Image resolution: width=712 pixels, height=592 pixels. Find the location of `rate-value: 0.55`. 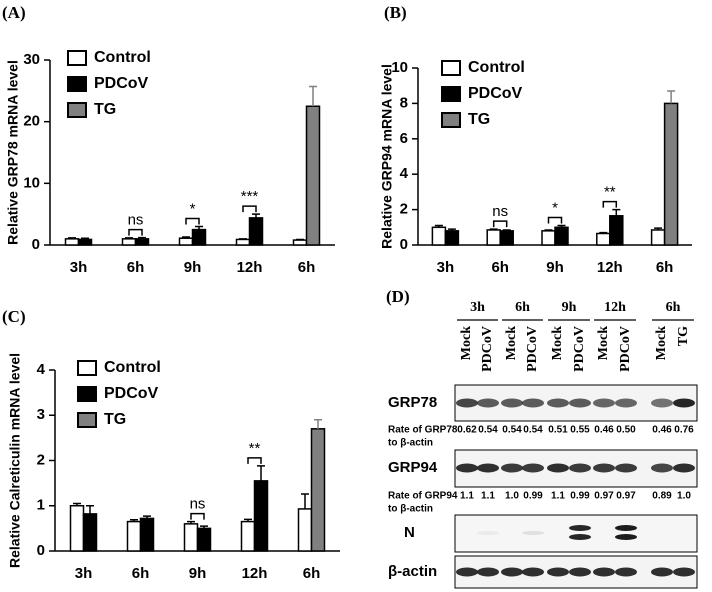

rate-value: 0.55 is located at coordinates (580, 430).